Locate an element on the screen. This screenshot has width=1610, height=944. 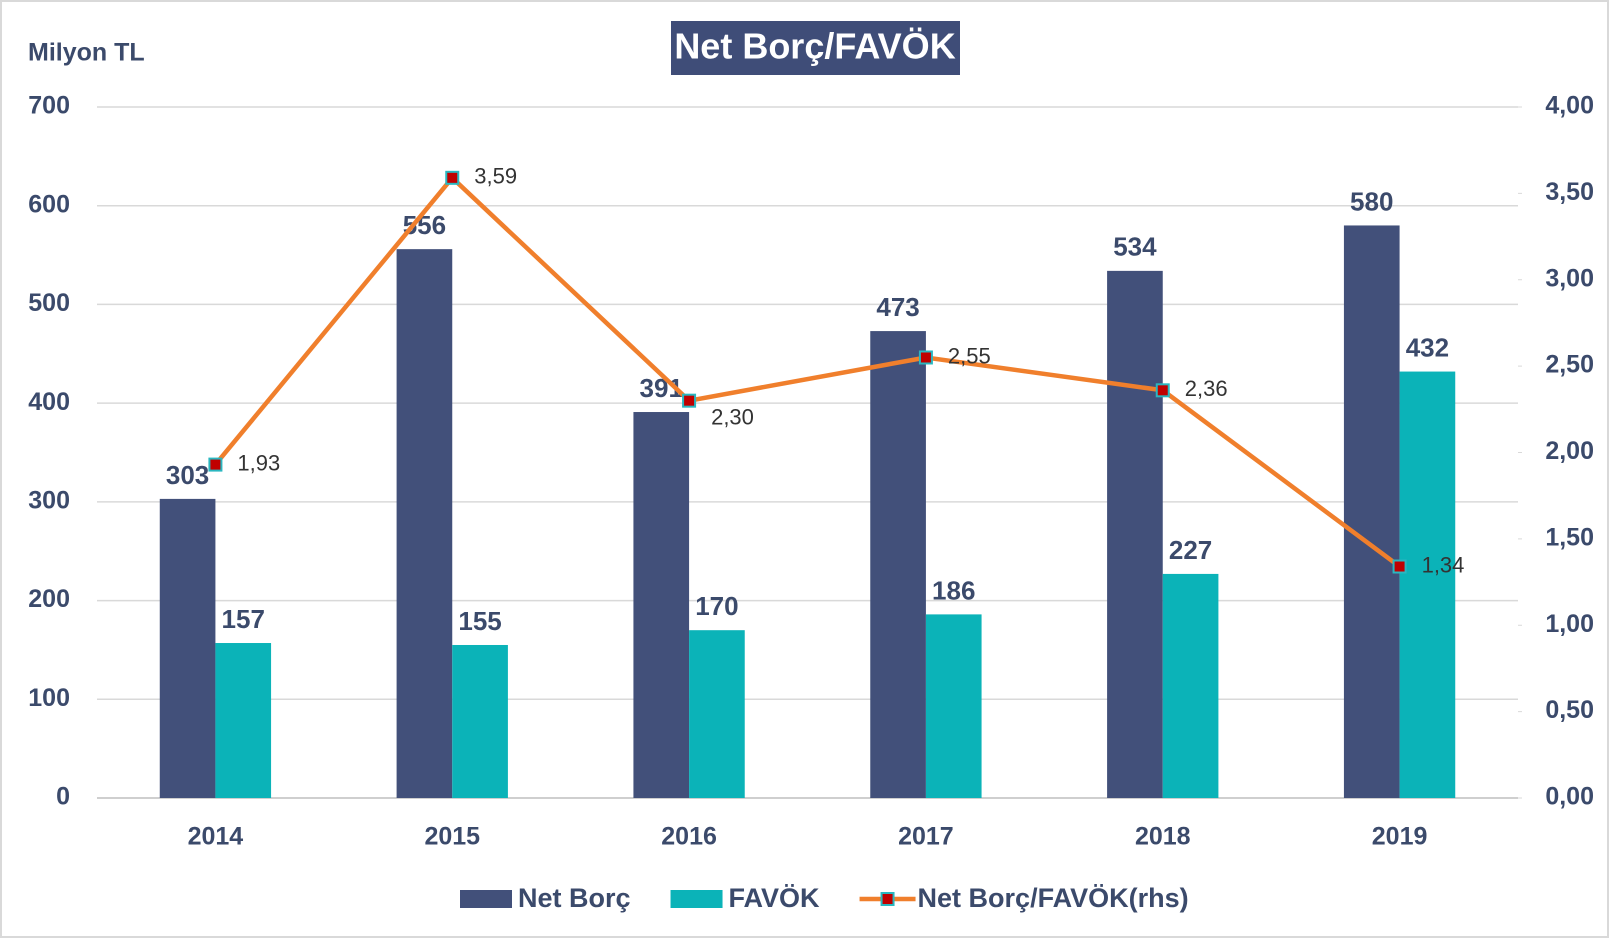
x-tick-label: 2019 is located at coordinates (1400, 837).